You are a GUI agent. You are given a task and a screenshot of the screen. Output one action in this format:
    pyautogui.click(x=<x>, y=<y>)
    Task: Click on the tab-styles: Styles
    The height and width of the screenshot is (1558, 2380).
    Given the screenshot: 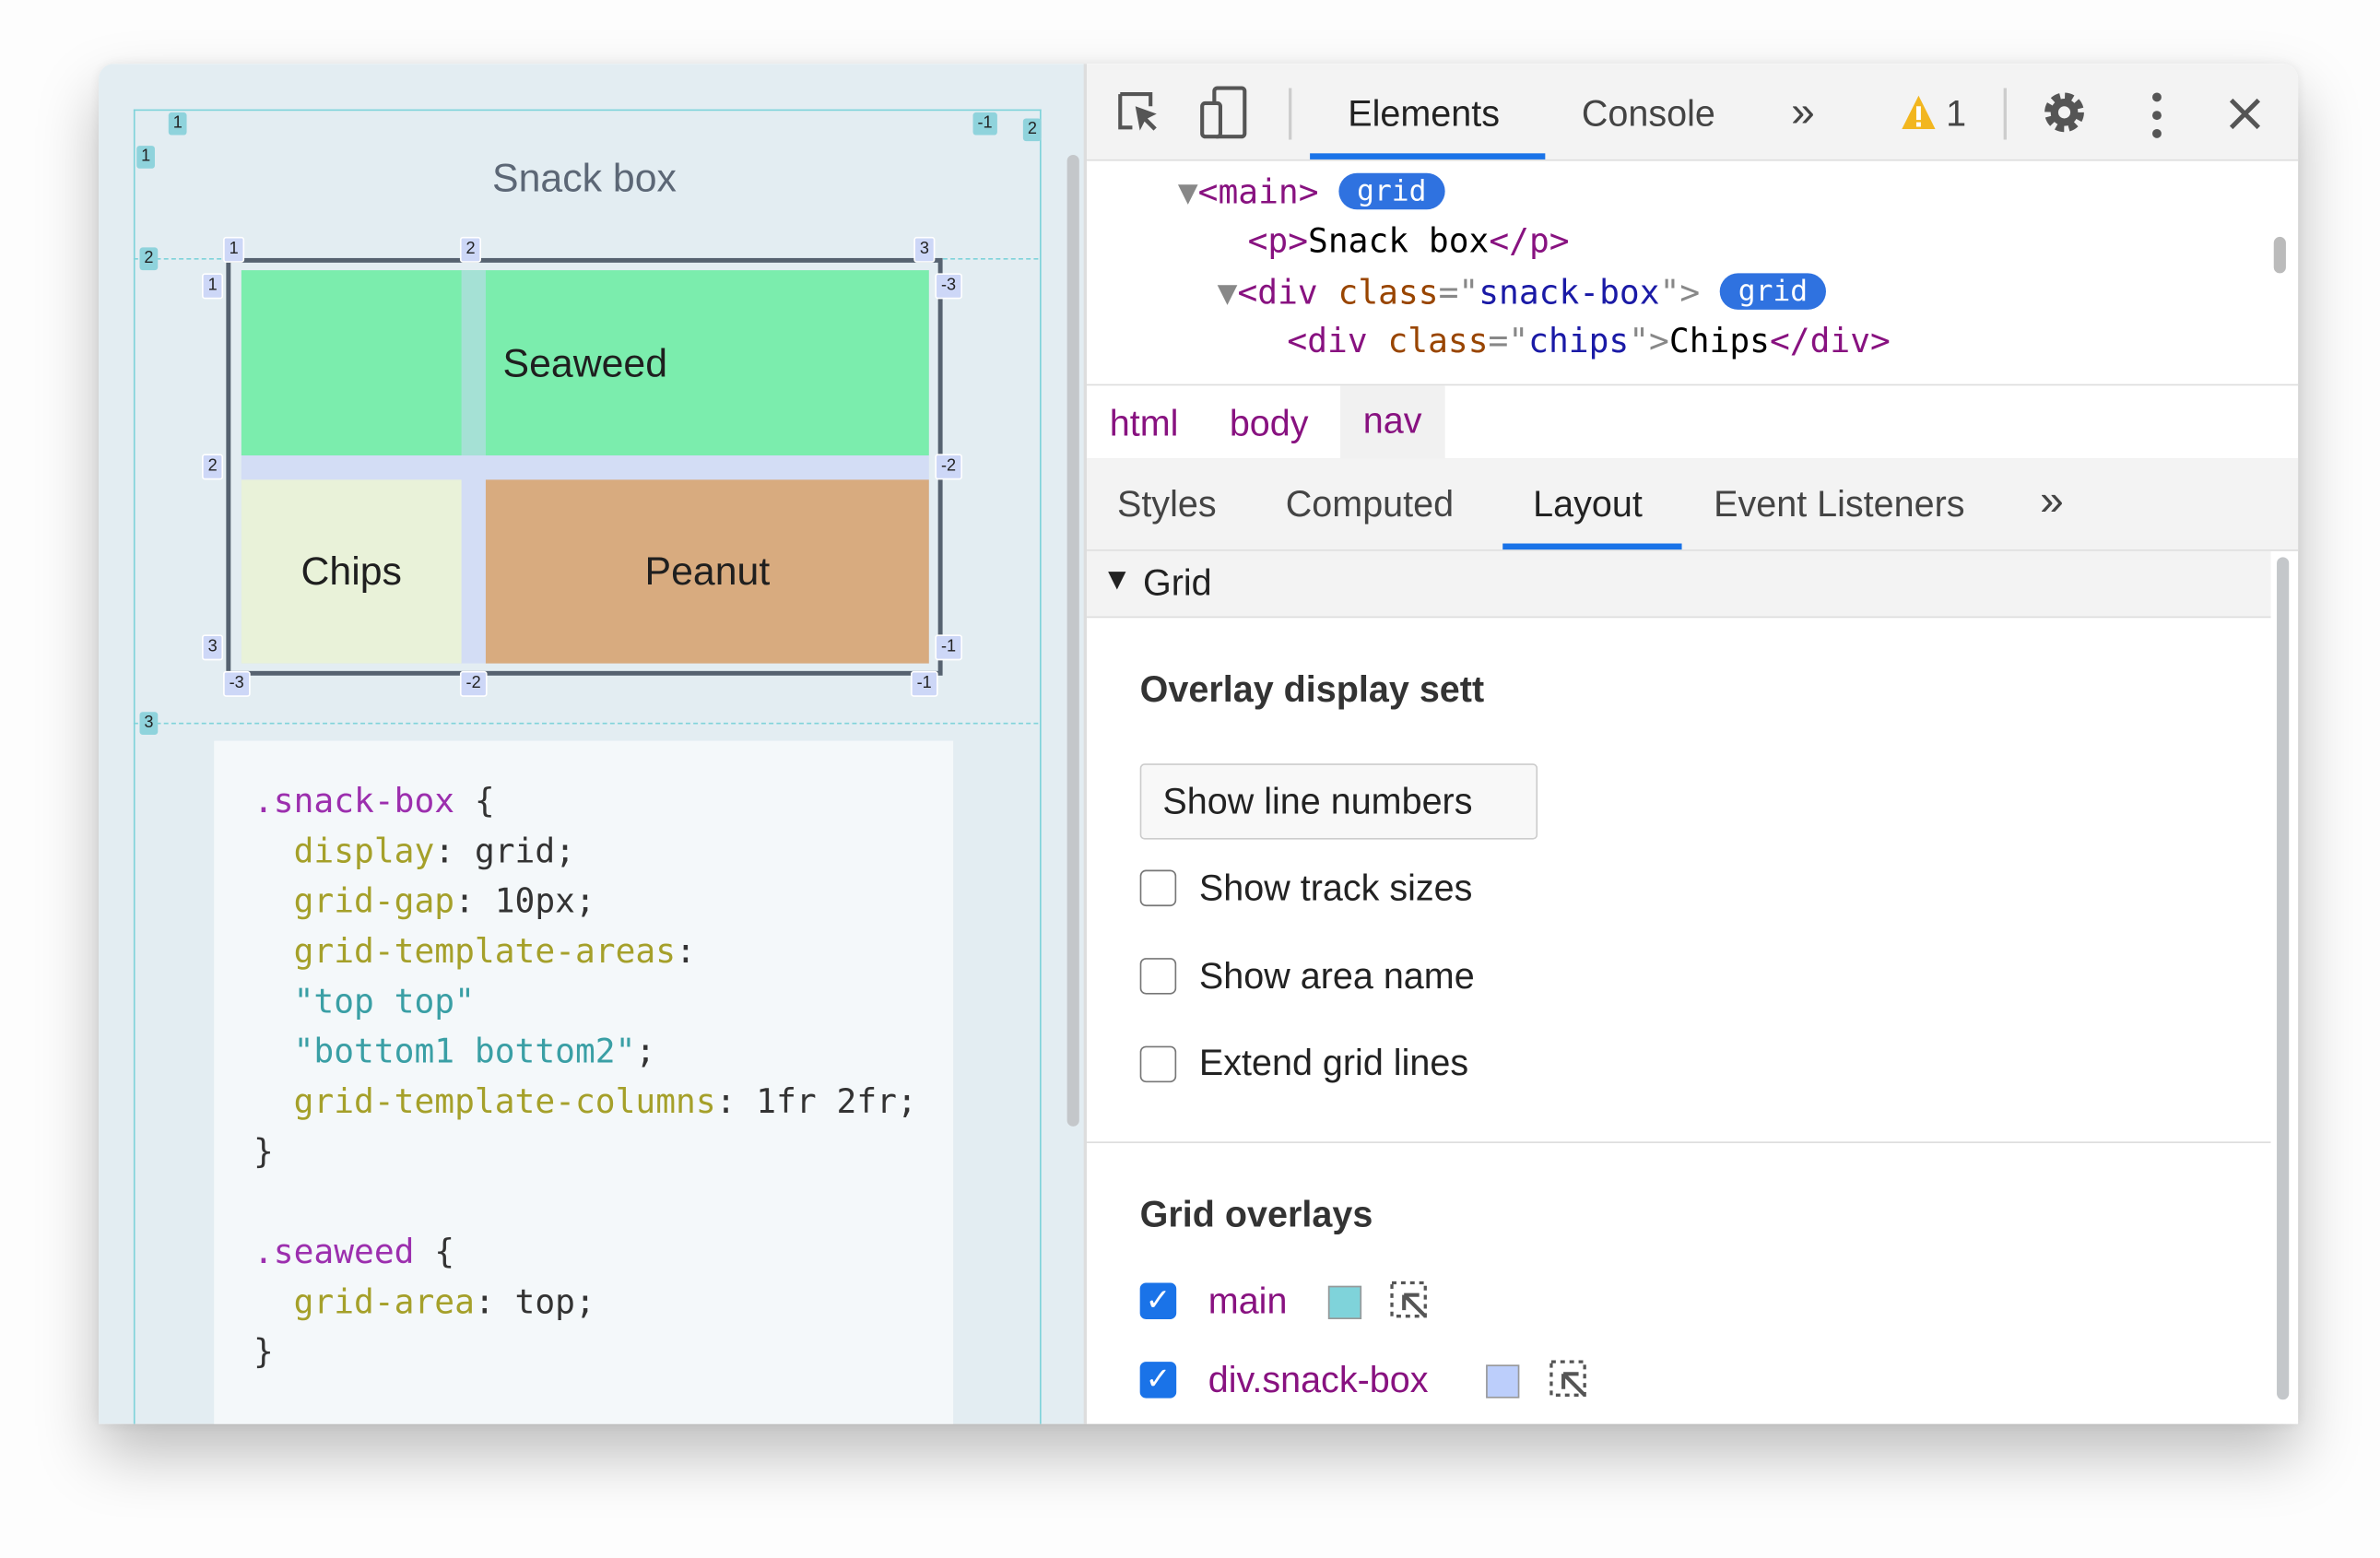 What is the action you would take?
    pyautogui.click(x=1166, y=504)
    